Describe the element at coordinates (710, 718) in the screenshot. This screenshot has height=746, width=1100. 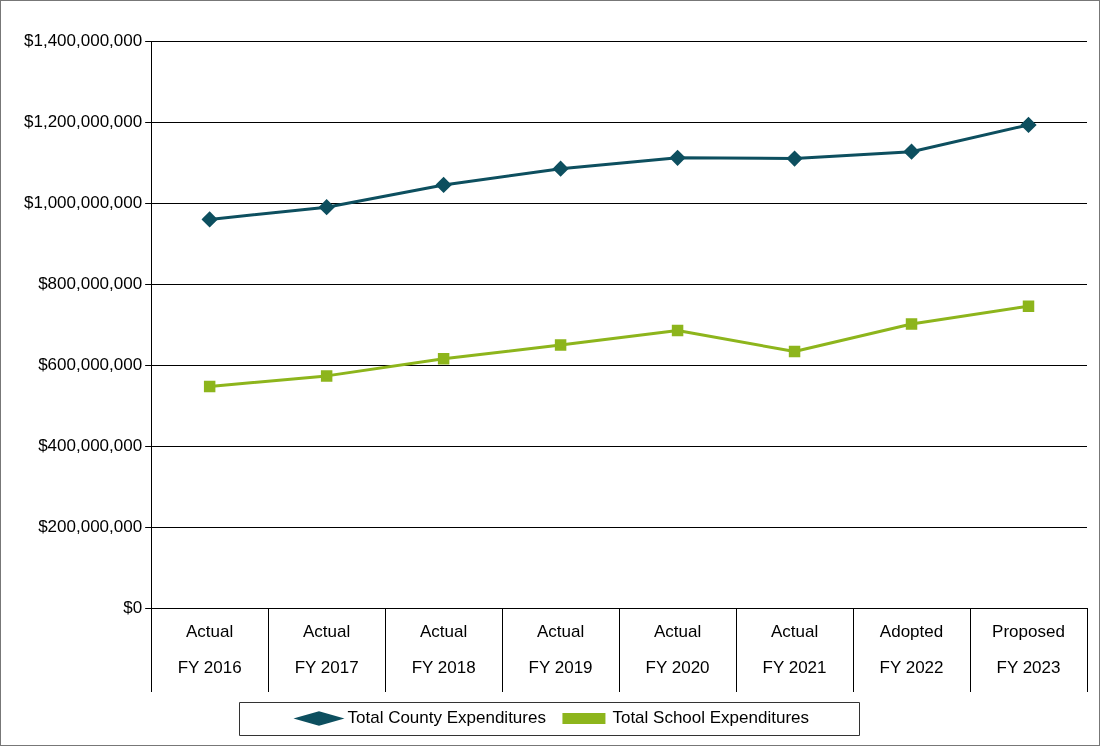
I see `legend-label: Total School Expenditures` at that location.